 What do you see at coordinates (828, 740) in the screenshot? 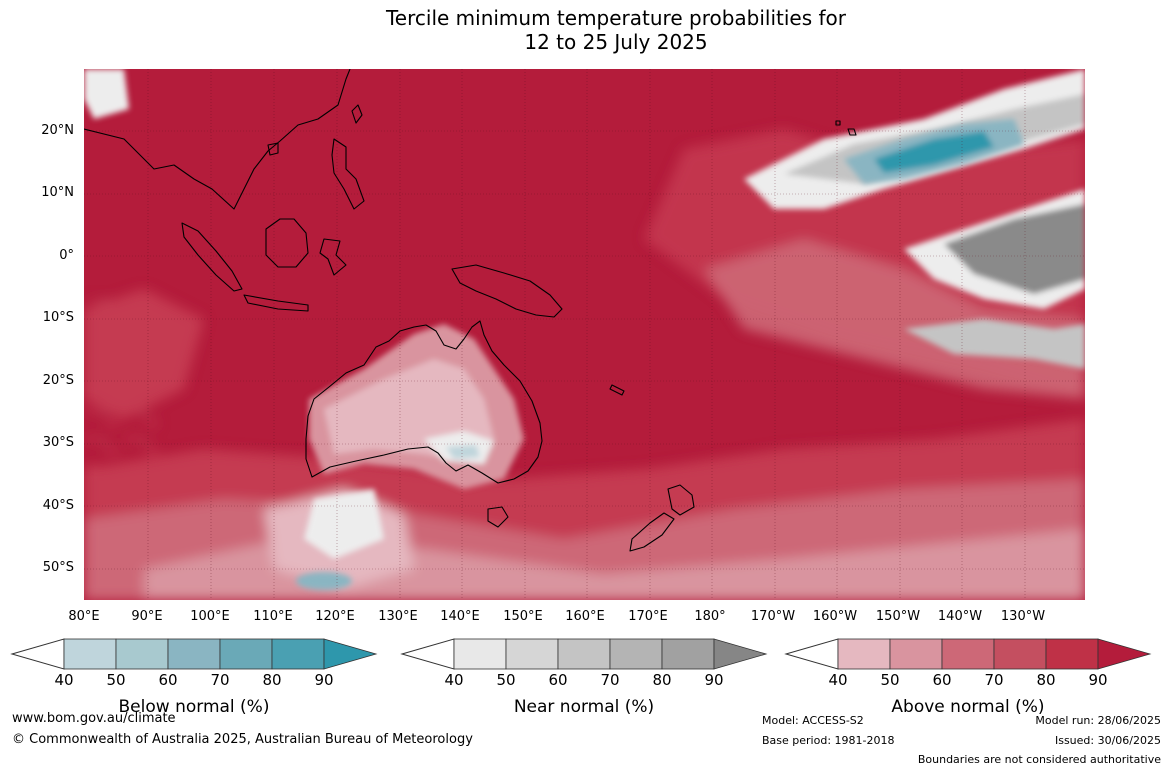
I see `base-period-text: Base period: 1981-2018` at bounding box center [828, 740].